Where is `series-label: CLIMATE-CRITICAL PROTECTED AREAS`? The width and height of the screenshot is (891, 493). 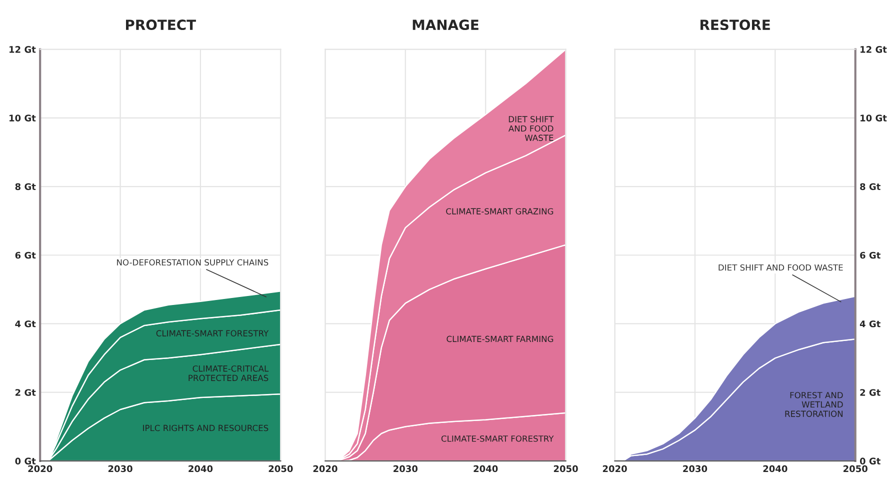 series-label: CLIMATE-CRITICAL PROTECTED AREAS is located at coordinates (228, 373).